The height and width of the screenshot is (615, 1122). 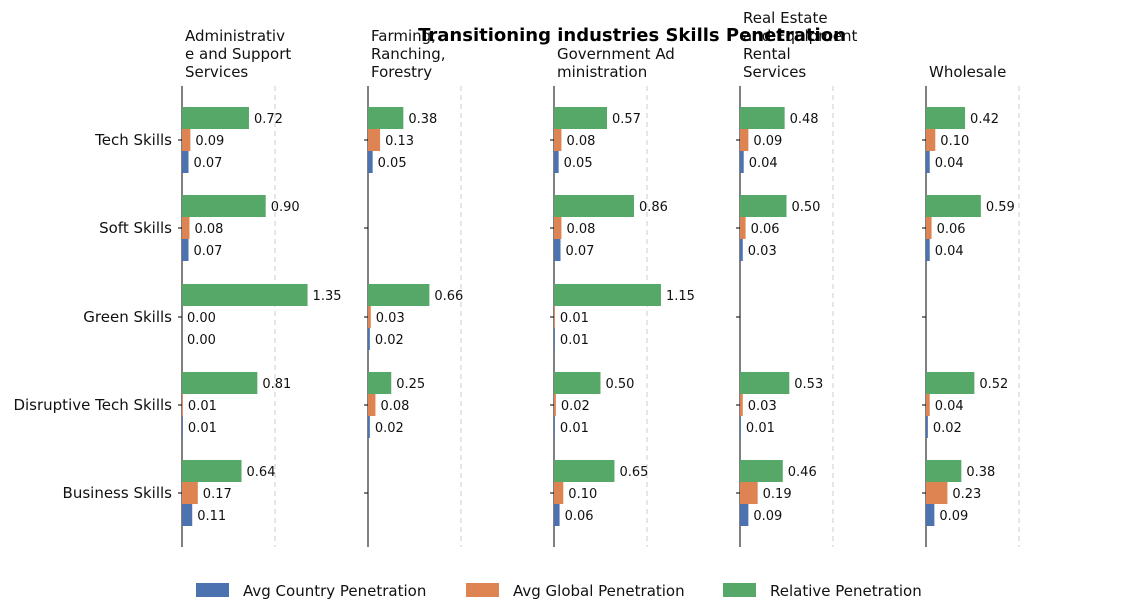 I want to click on value-label: 0.42, so click(x=984, y=119).